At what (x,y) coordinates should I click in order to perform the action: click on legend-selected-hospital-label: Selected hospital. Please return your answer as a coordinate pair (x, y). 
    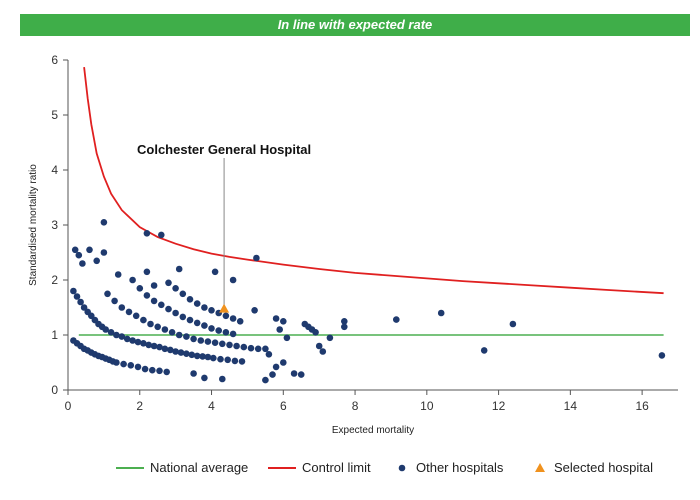
    Looking at the image, I should click on (603, 467).